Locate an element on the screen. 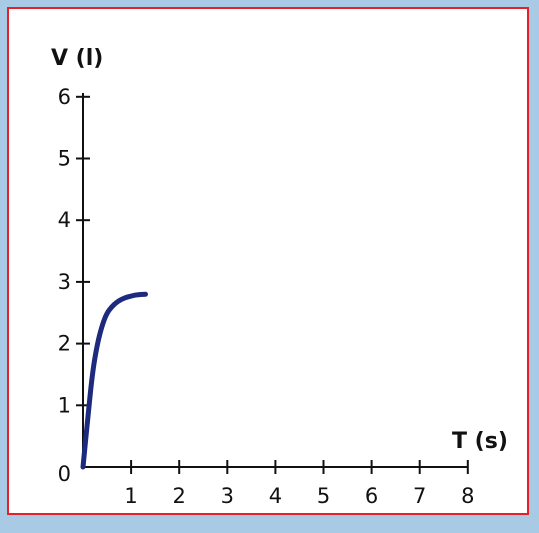 The image size is (539, 533). x-tick-label: 8 is located at coordinates (467, 496).